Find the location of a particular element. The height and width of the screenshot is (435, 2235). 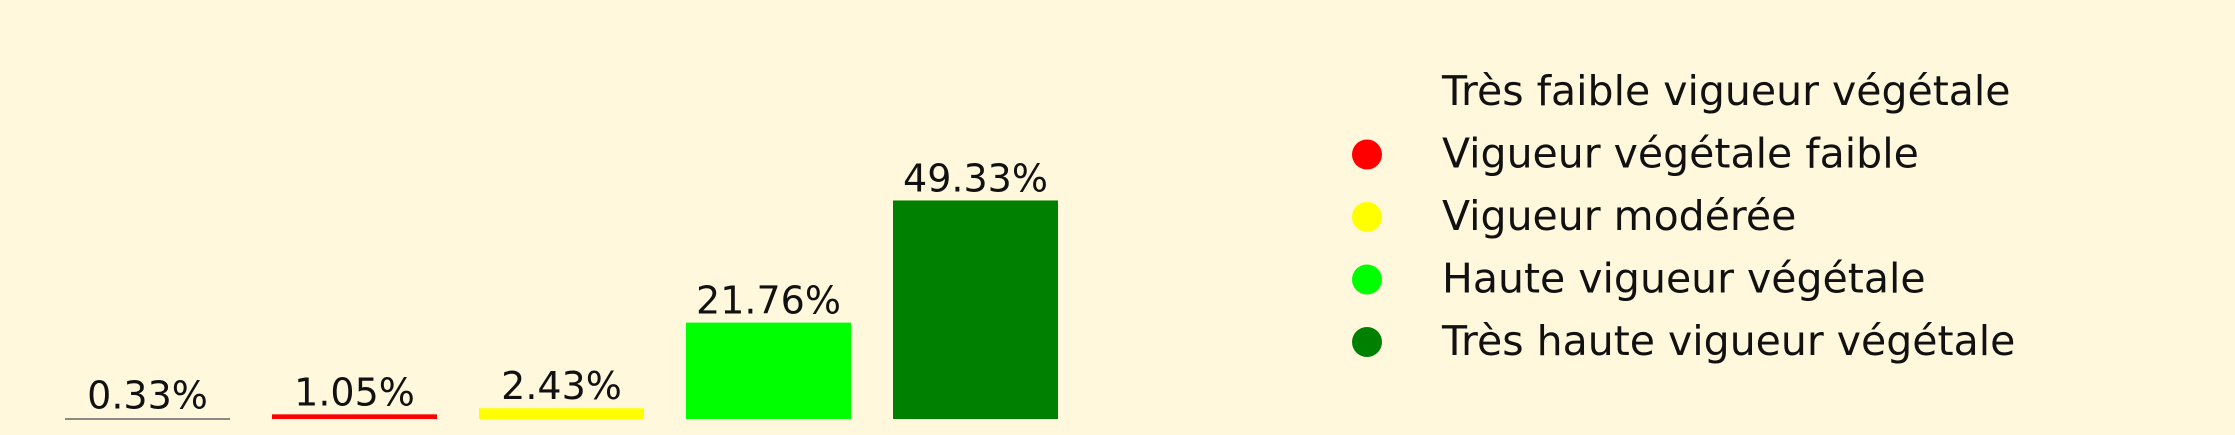

legend-label-5: Très haute vigueur végétale is located at coordinates (1728, 341).